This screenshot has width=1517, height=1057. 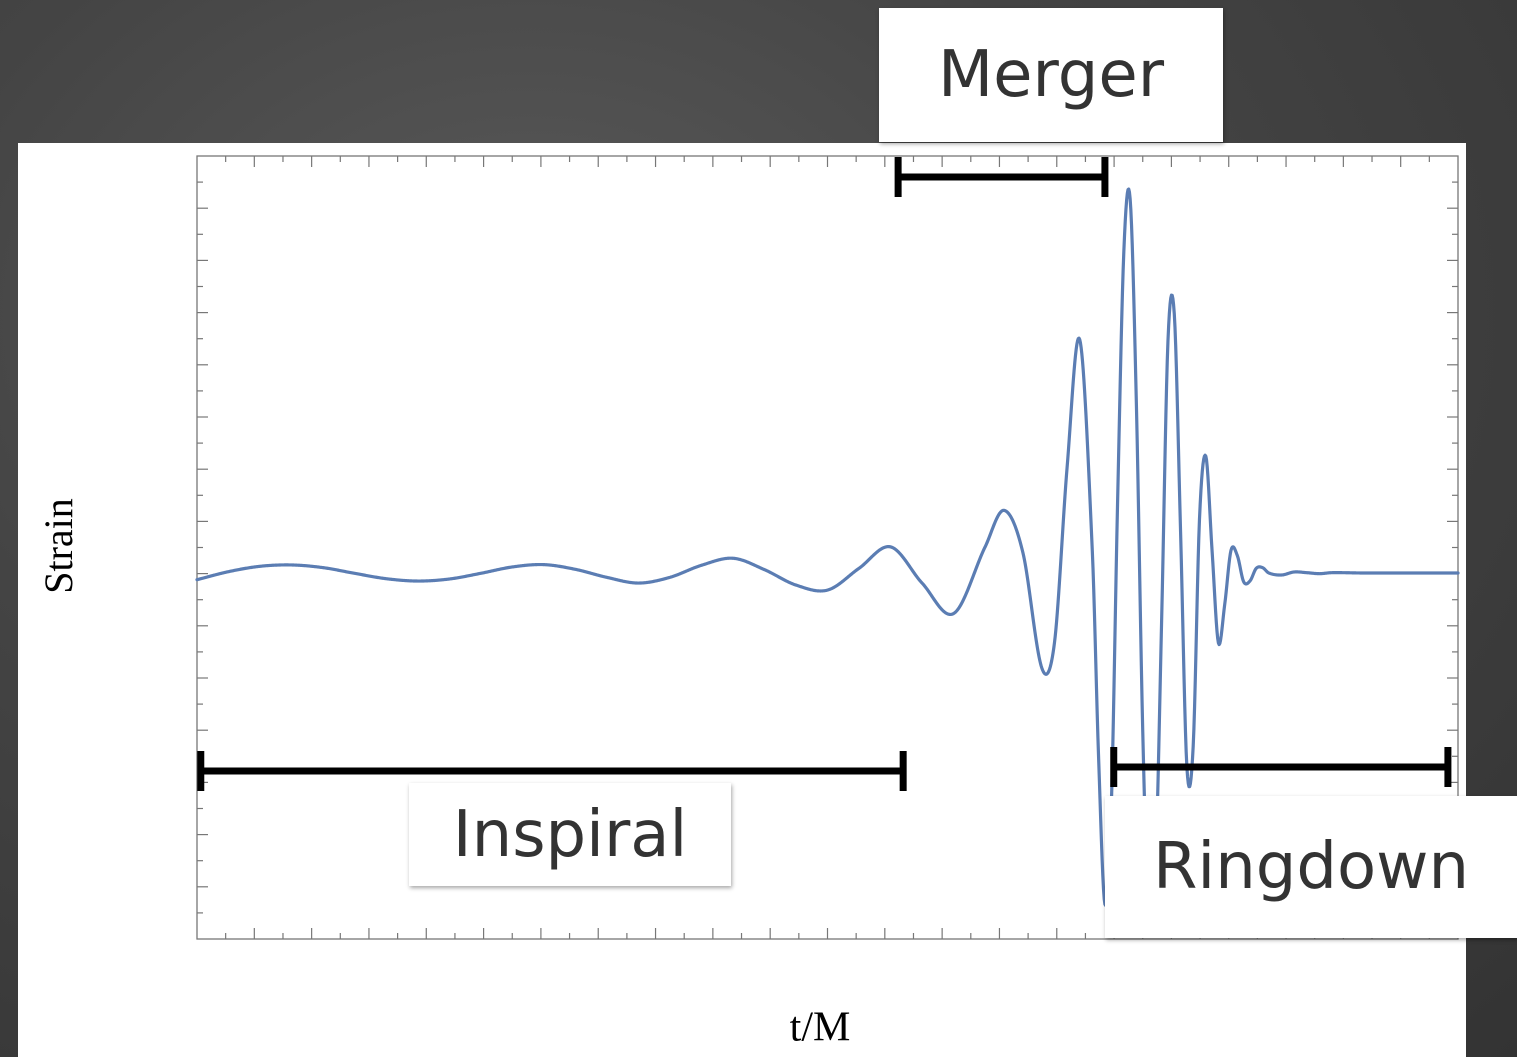 I want to click on ringdown-label: Ringdown, so click(x=1311, y=867).